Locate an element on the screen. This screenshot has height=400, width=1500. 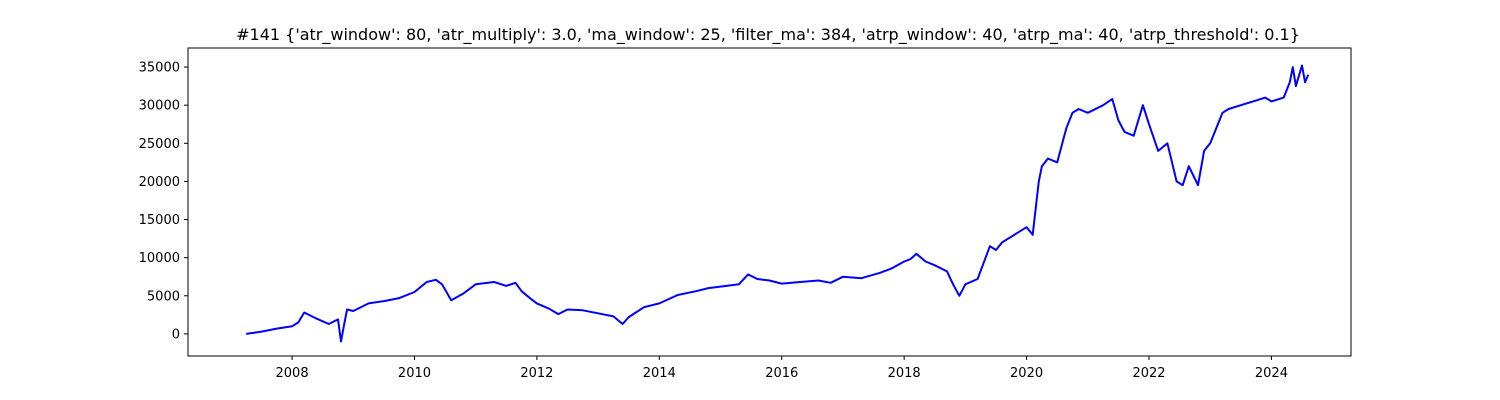
y-tick-label: 10000 is located at coordinates (159, 258).